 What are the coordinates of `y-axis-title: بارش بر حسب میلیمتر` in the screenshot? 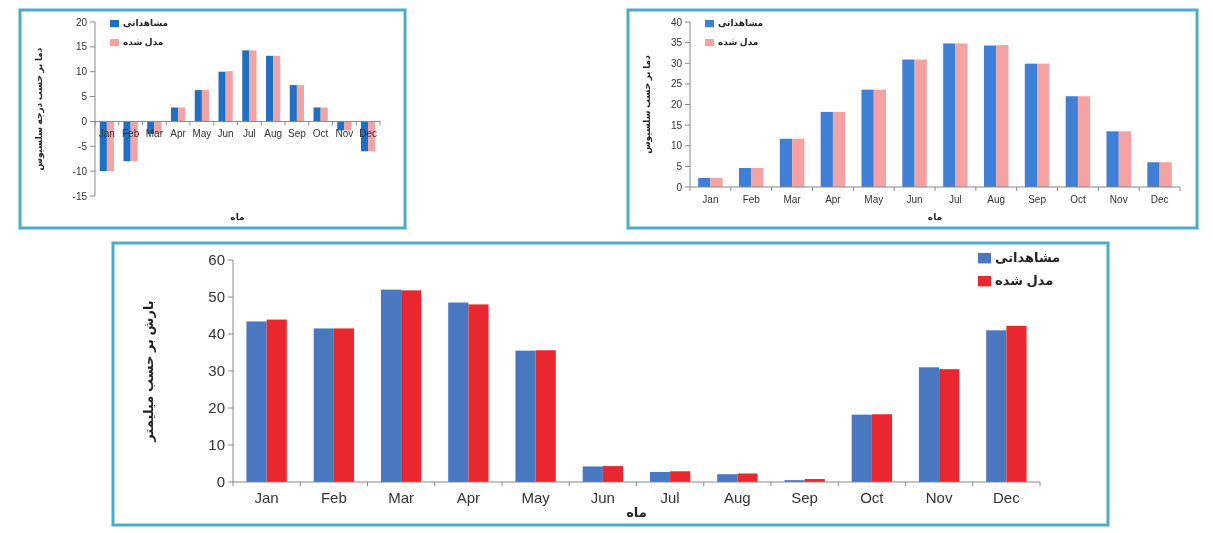 It's located at (148, 371).